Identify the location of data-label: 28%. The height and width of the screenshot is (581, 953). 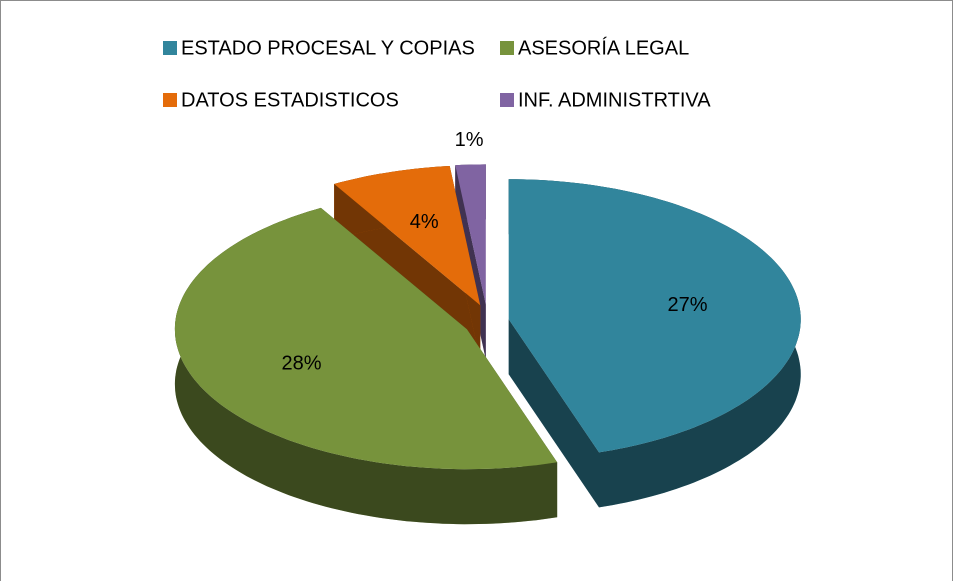
(301, 364).